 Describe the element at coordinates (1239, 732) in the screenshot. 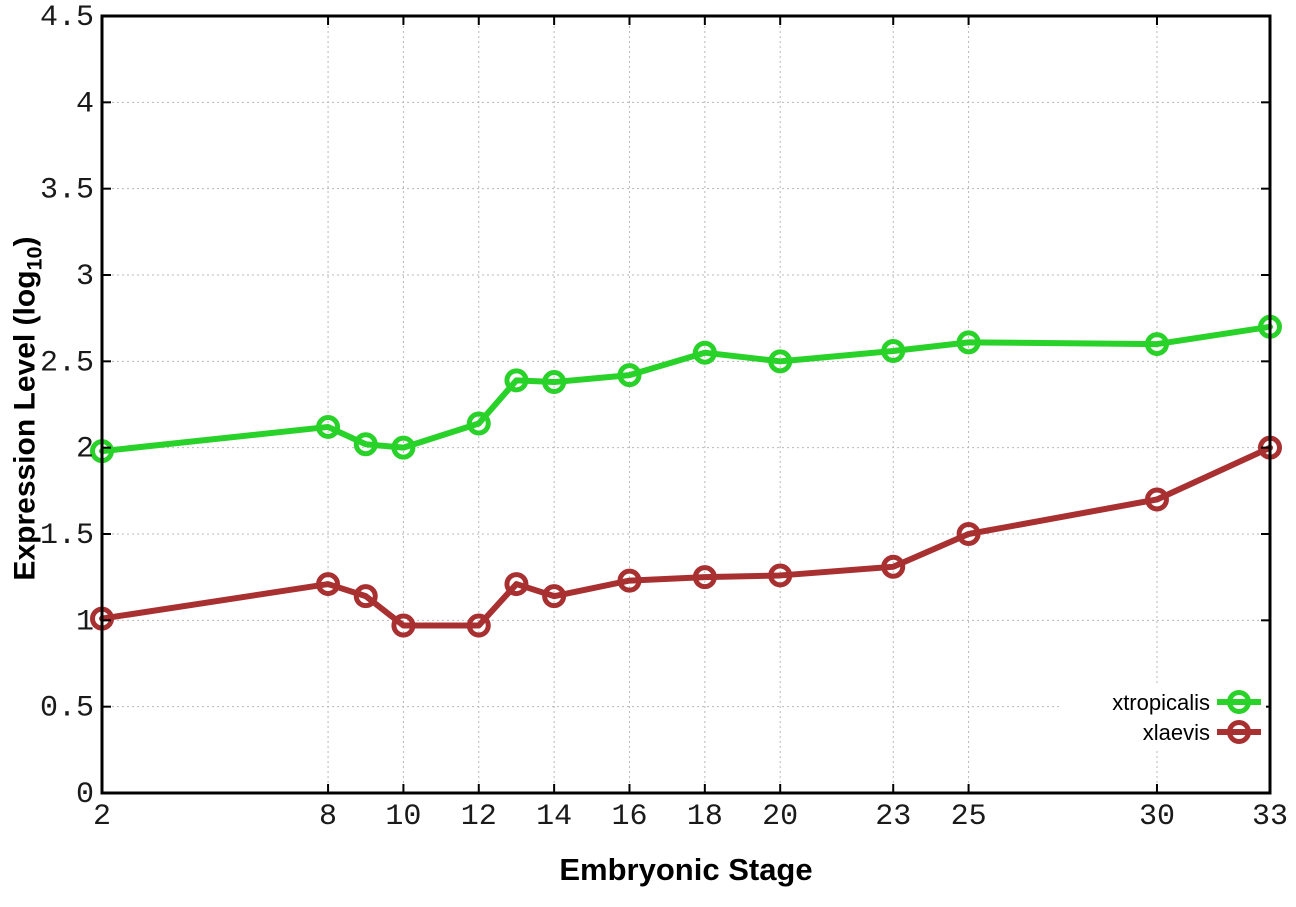

I see `legend-marker-xlaevis` at that location.